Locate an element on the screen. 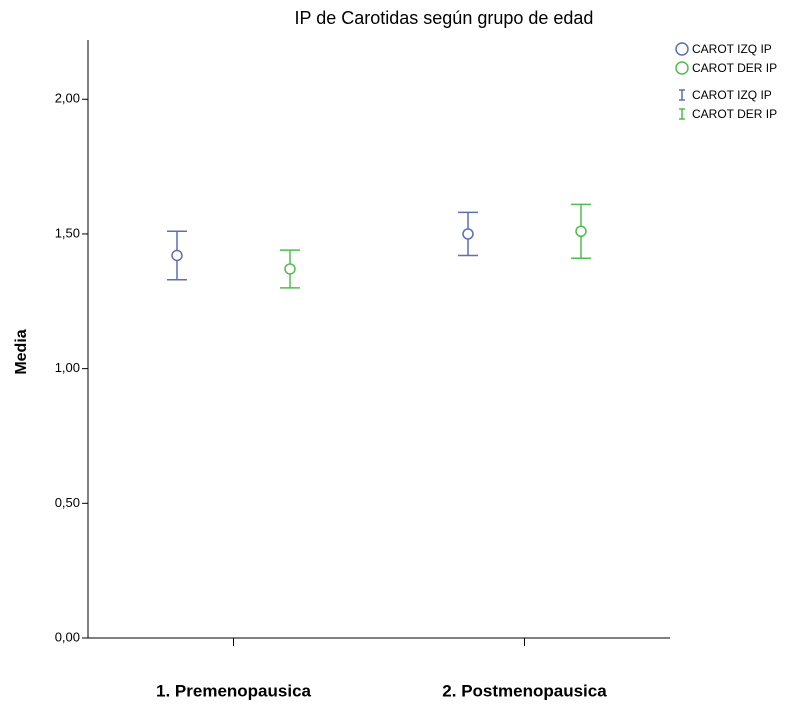  x-tick-label: 1. Premenopausica is located at coordinates (234, 690).